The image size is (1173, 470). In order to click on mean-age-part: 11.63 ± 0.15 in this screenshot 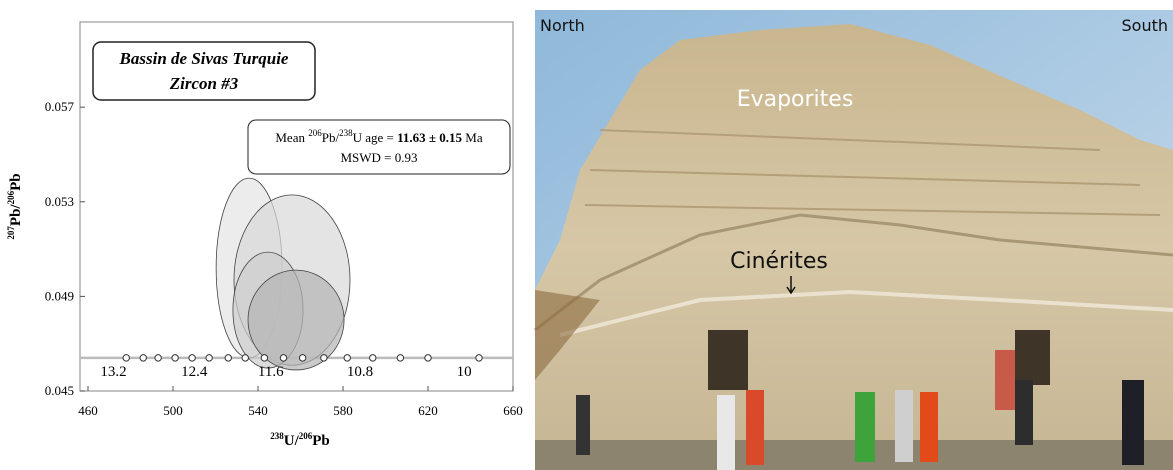, I will do `click(429, 137)`.